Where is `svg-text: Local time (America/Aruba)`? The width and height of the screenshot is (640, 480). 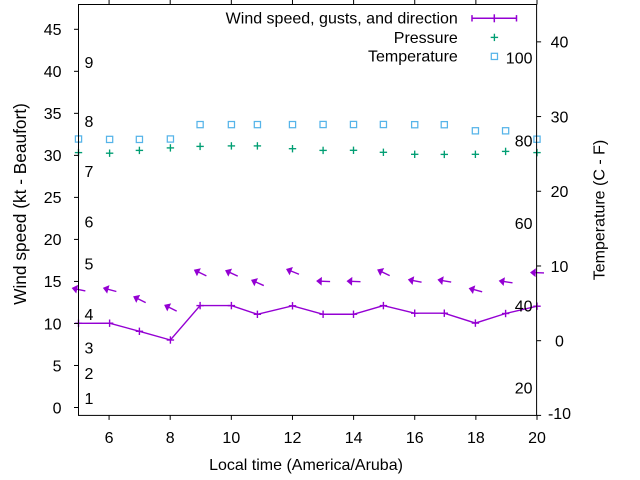
svg-text: Local time (America/Aruba) is located at coordinates (306, 465).